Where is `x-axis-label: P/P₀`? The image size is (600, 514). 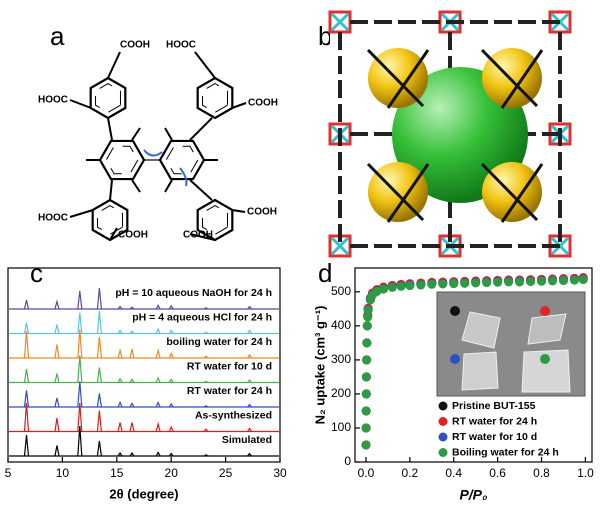 x-axis-label: P/P₀ is located at coordinates (473, 495).